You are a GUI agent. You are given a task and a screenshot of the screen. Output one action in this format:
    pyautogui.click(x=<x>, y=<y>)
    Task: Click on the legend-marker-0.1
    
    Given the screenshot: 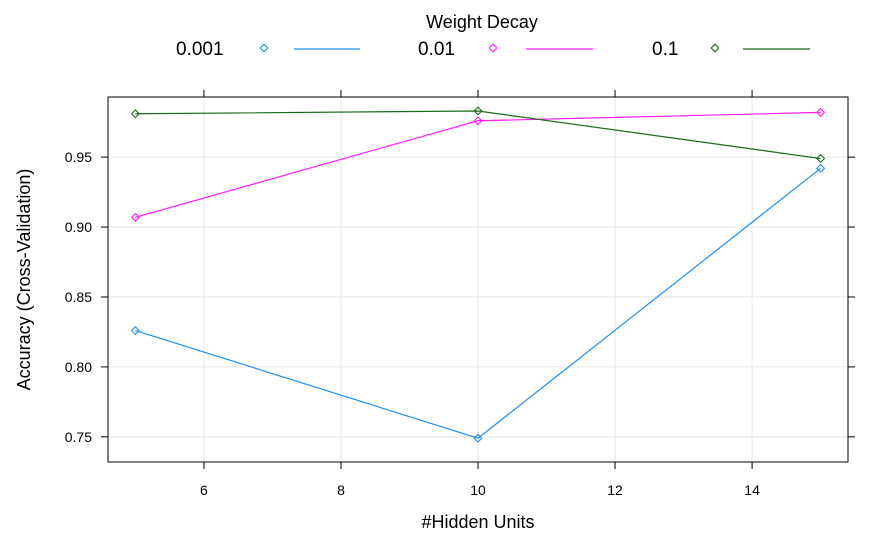 What is the action you would take?
    pyautogui.click(x=715, y=48)
    